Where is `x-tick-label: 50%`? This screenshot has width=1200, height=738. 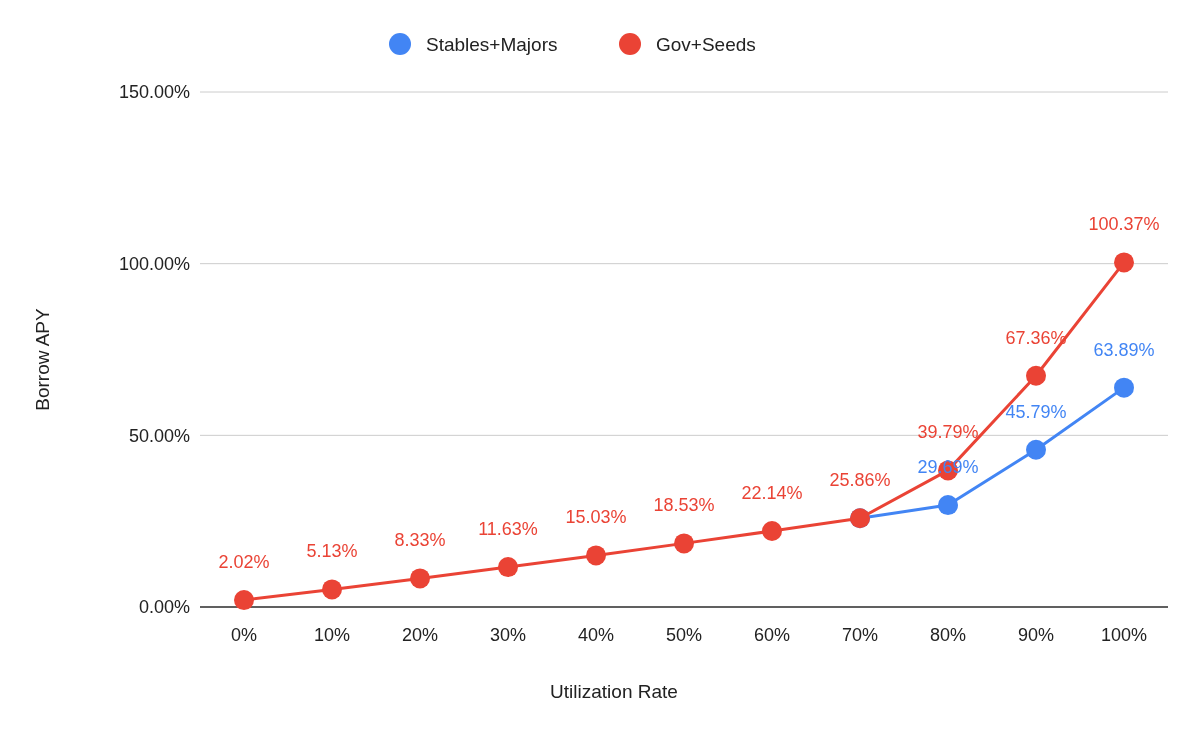 x-tick-label: 50% is located at coordinates (684, 635).